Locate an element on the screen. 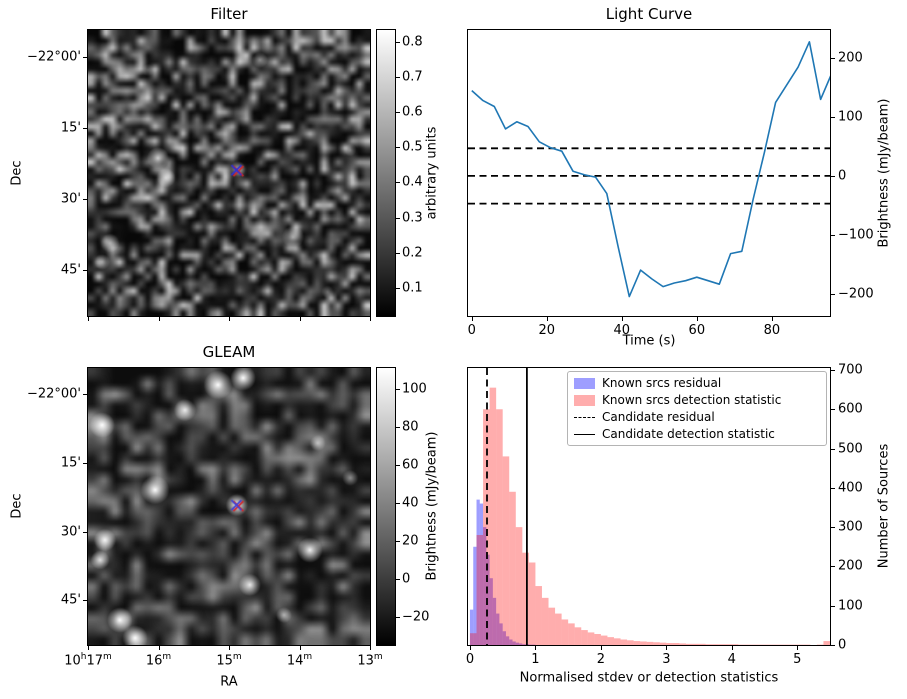 The height and width of the screenshot is (699, 907). light-curve-ylabel: Brightness (mJy/beam) is located at coordinates (884, 173).